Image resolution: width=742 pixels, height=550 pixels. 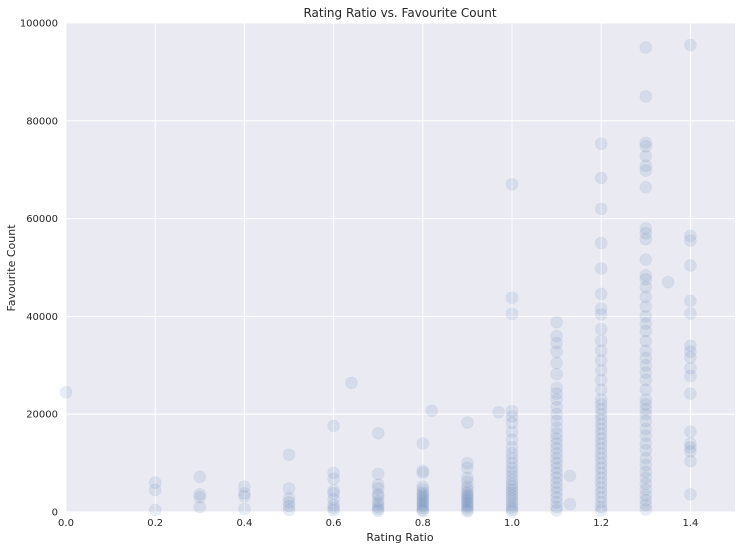 I want to click on y-tick-label: 60000, so click(x=42, y=219).